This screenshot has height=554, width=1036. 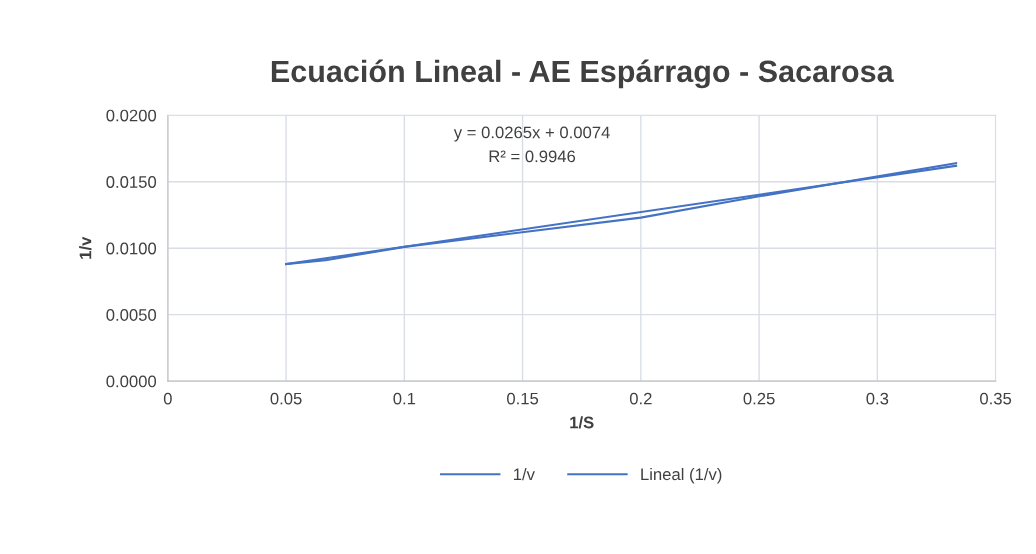 What do you see at coordinates (131, 315) in the screenshot?
I see `y-tick-label: 0.0050` at bounding box center [131, 315].